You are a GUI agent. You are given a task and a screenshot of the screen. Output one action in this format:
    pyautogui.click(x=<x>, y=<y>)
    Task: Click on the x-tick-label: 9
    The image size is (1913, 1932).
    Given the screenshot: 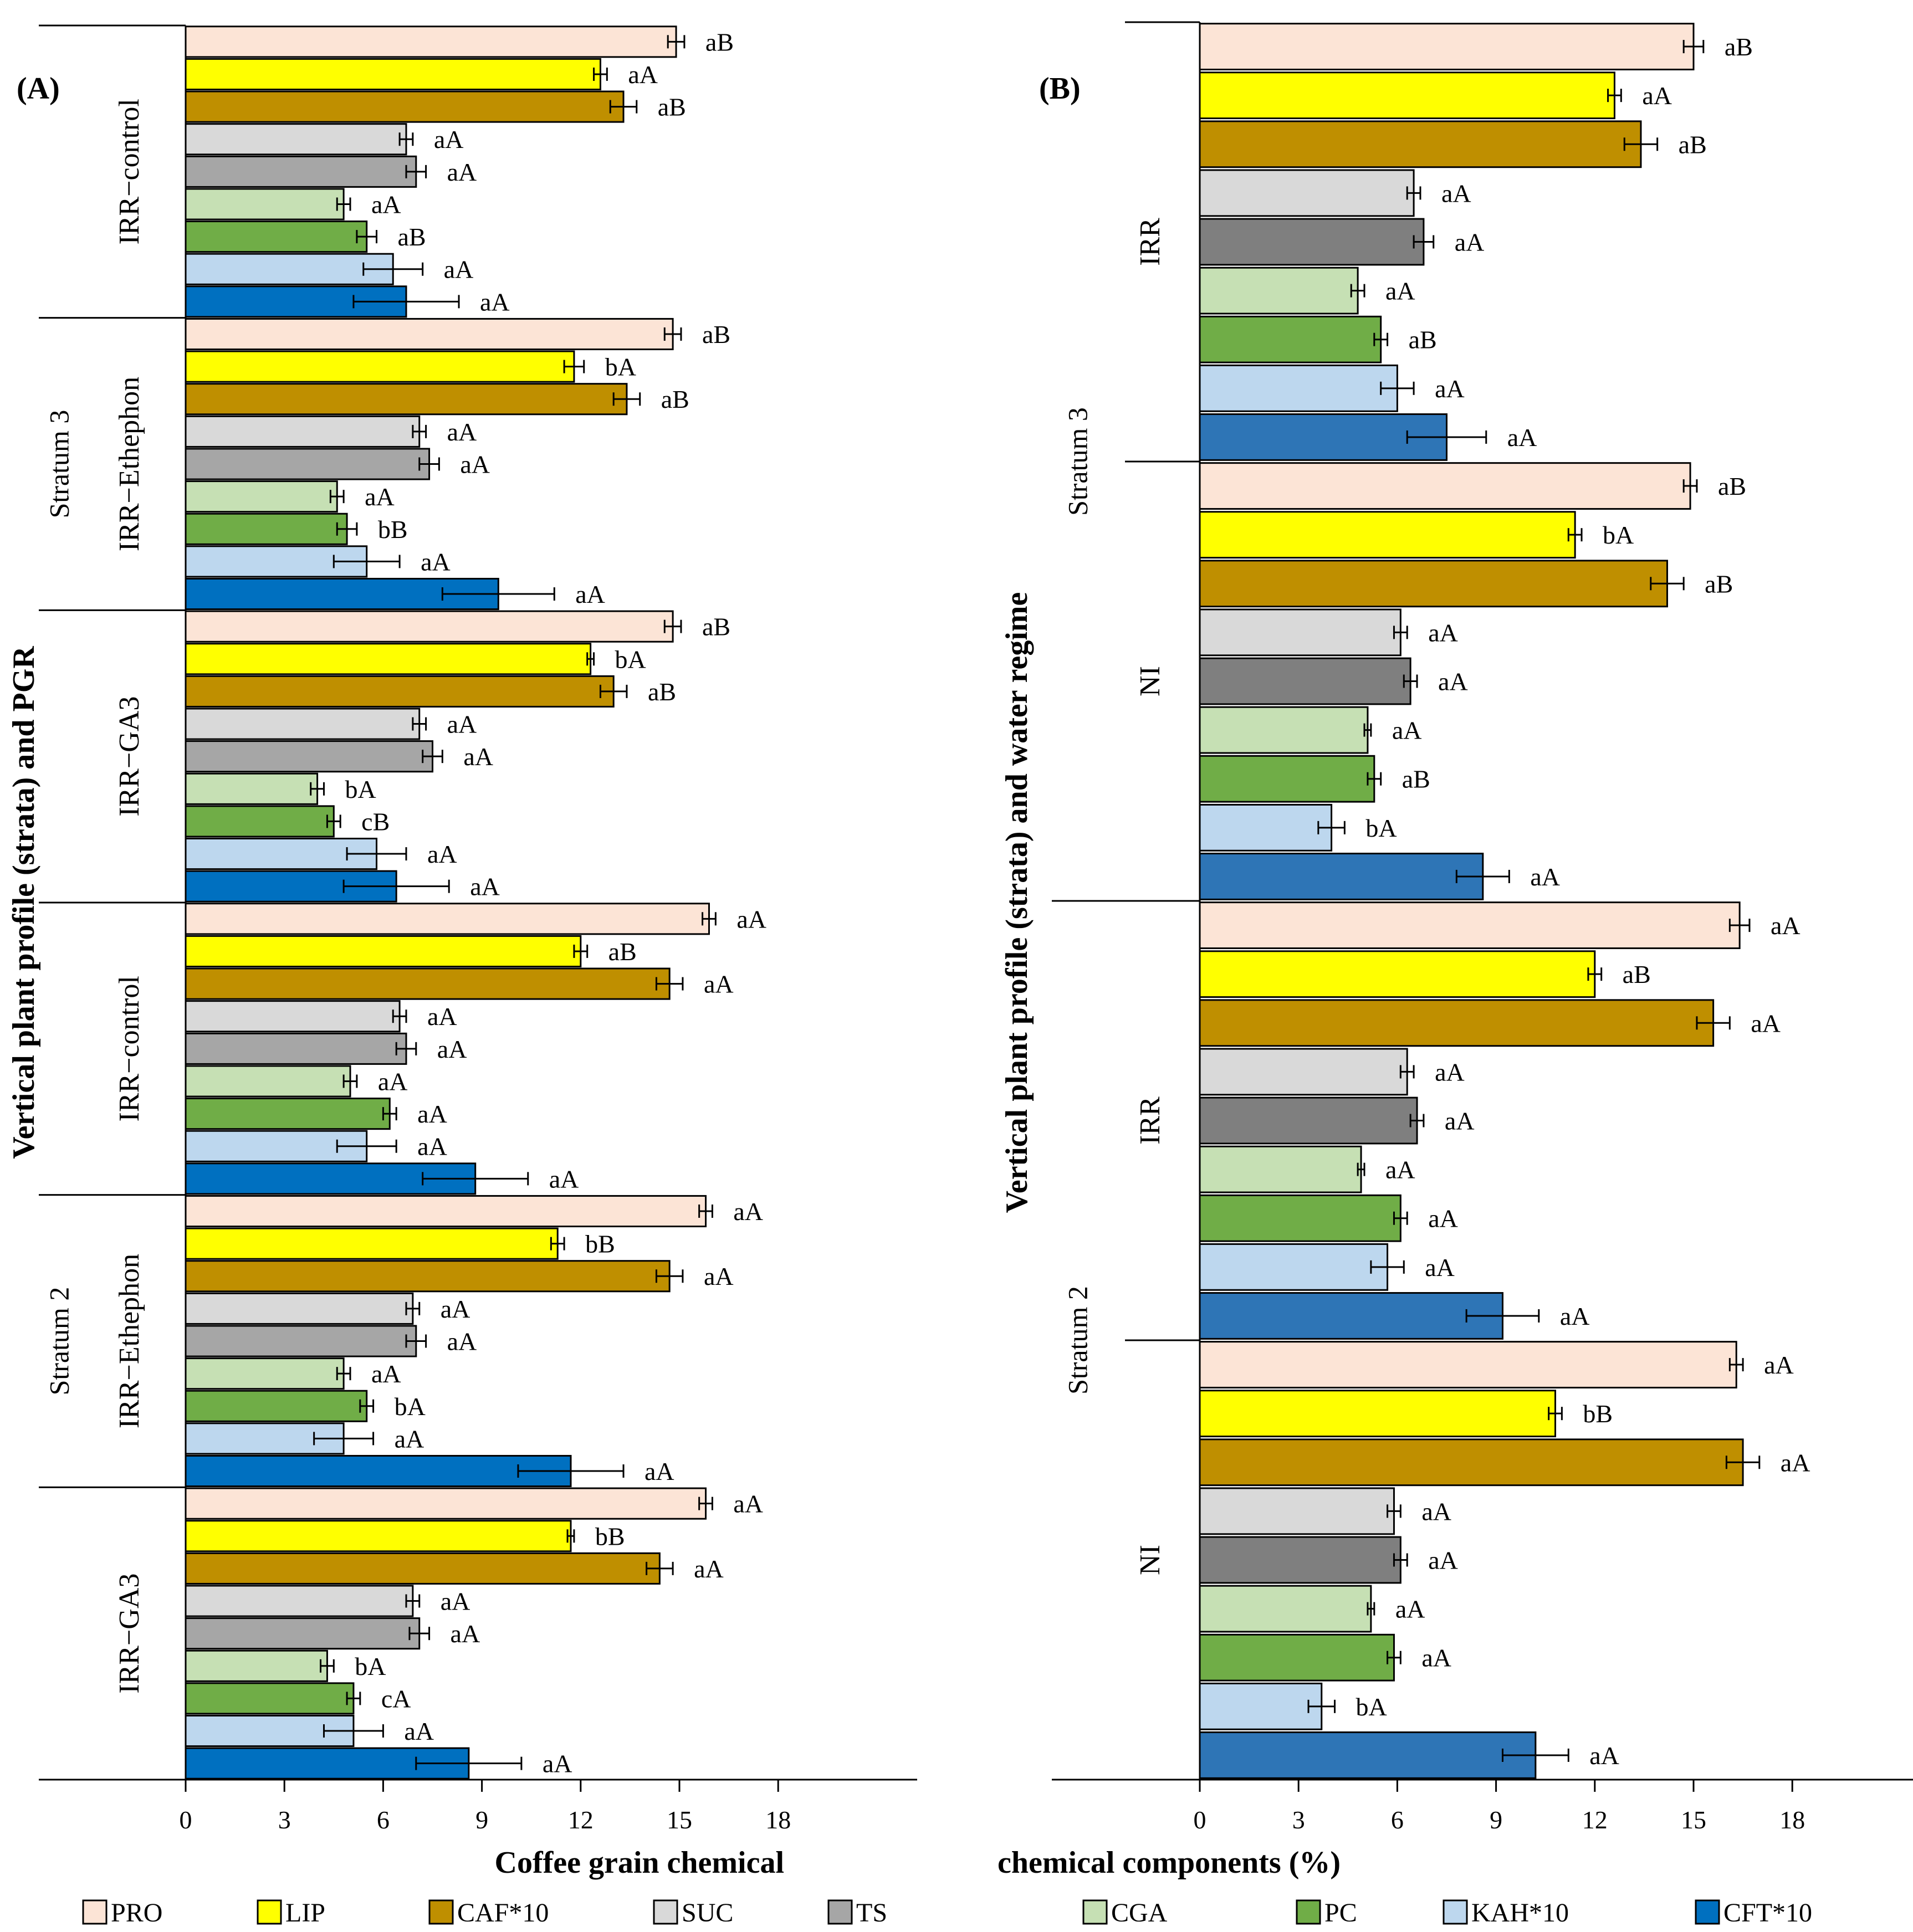 What is the action you would take?
    pyautogui.click(x=1496, y=1820)
    